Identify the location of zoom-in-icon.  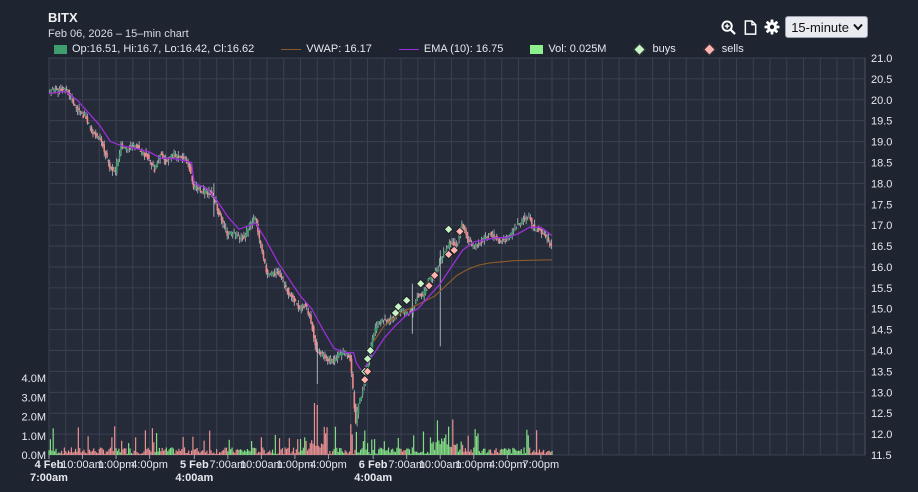
(728, 27).